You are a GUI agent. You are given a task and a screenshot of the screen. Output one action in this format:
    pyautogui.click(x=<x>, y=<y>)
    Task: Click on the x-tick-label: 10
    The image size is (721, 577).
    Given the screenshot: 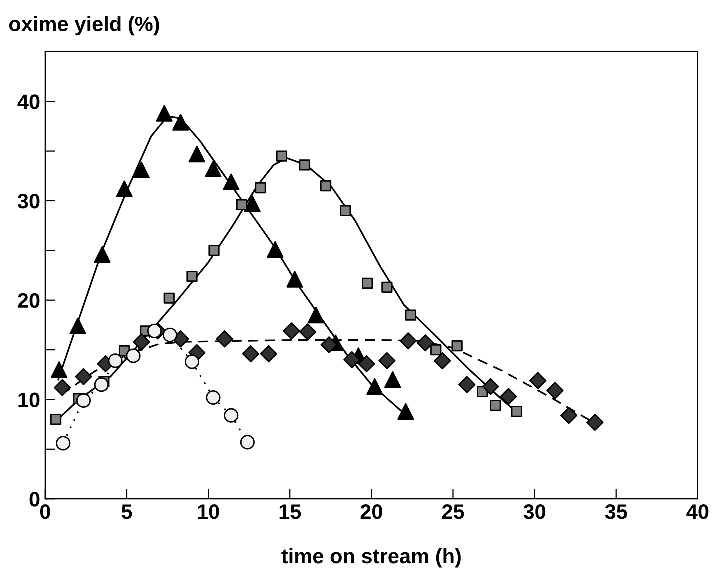 What is the action you would take?
    pyautogui.click(x=209, y=512)
    